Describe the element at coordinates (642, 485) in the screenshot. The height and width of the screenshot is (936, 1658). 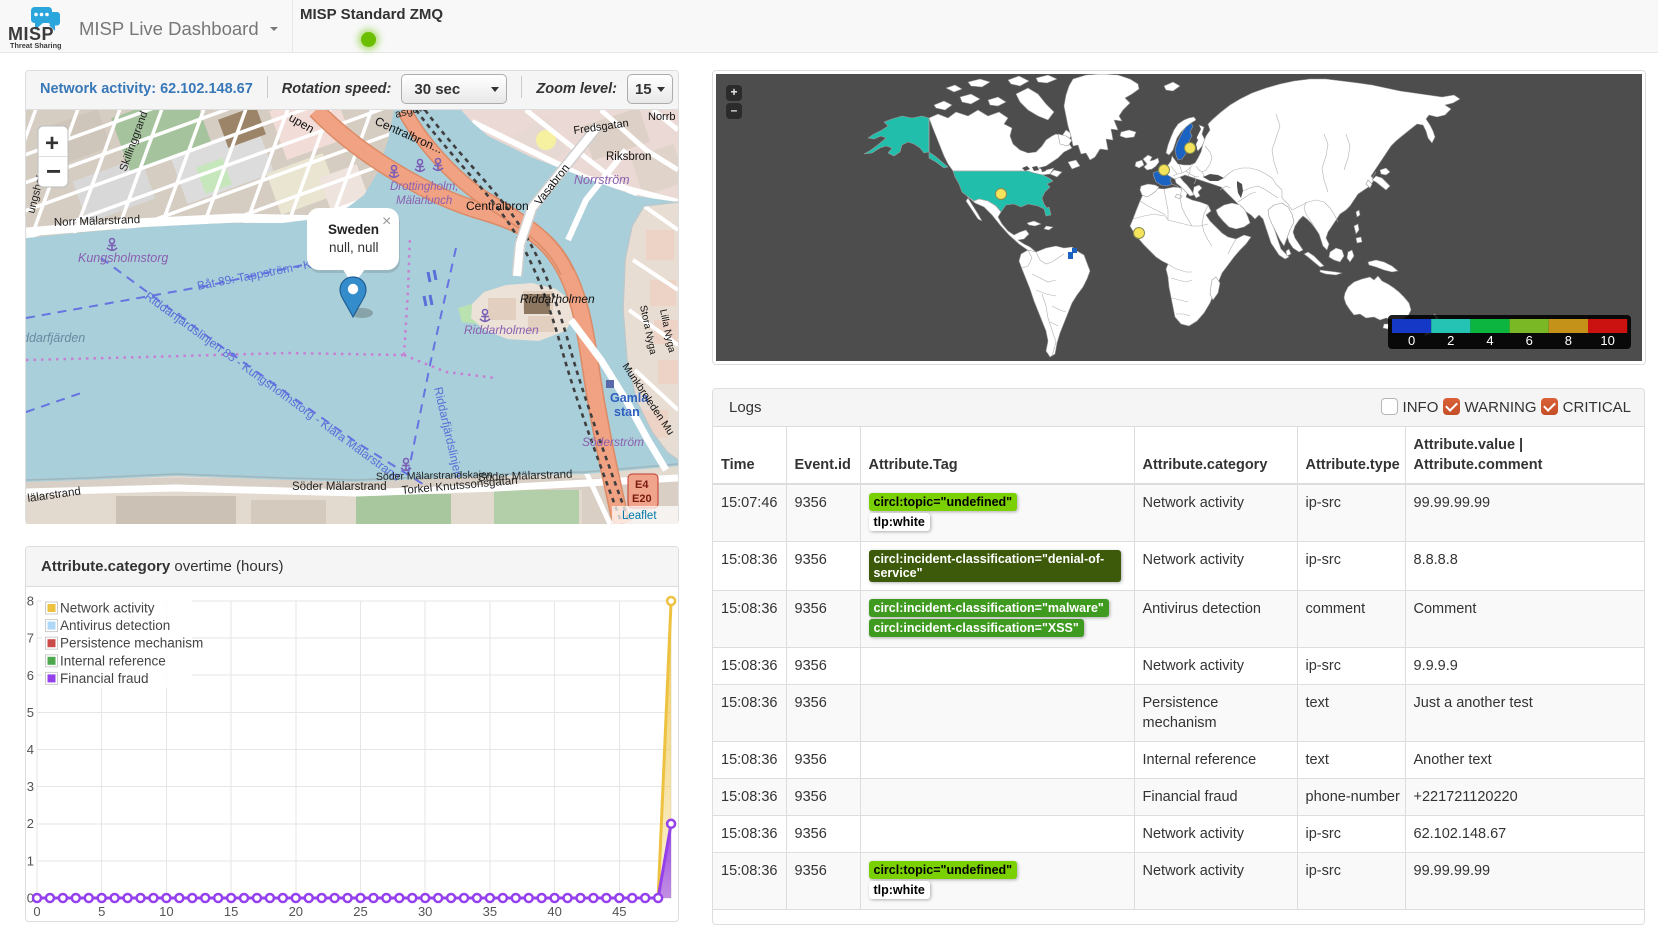
I see `svg-text: E4` at that location.